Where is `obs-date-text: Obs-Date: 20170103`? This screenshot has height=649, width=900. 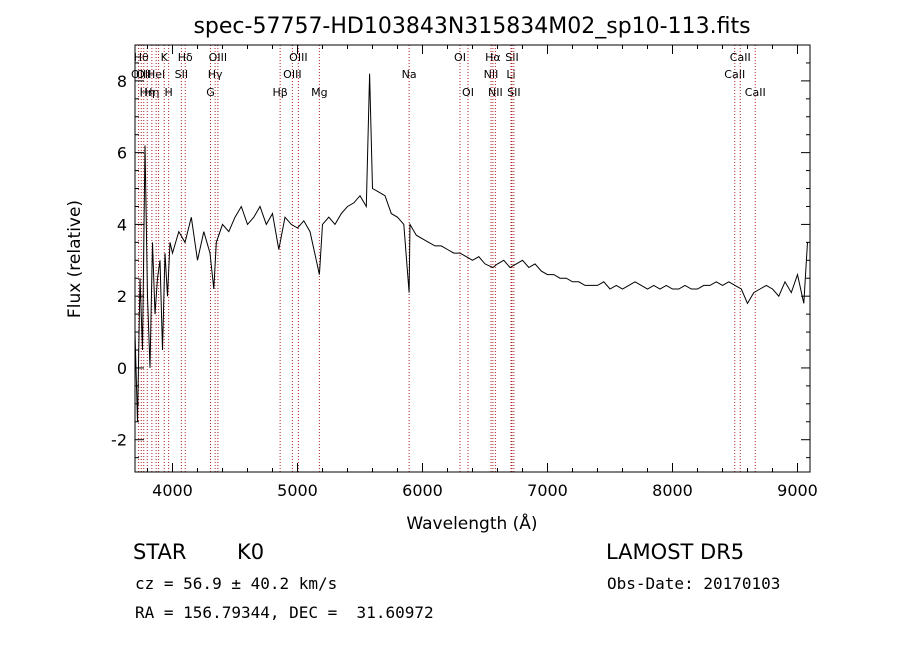 obs-date-text: Obs-Date: 20170103 is located at coordinates (694, 583).